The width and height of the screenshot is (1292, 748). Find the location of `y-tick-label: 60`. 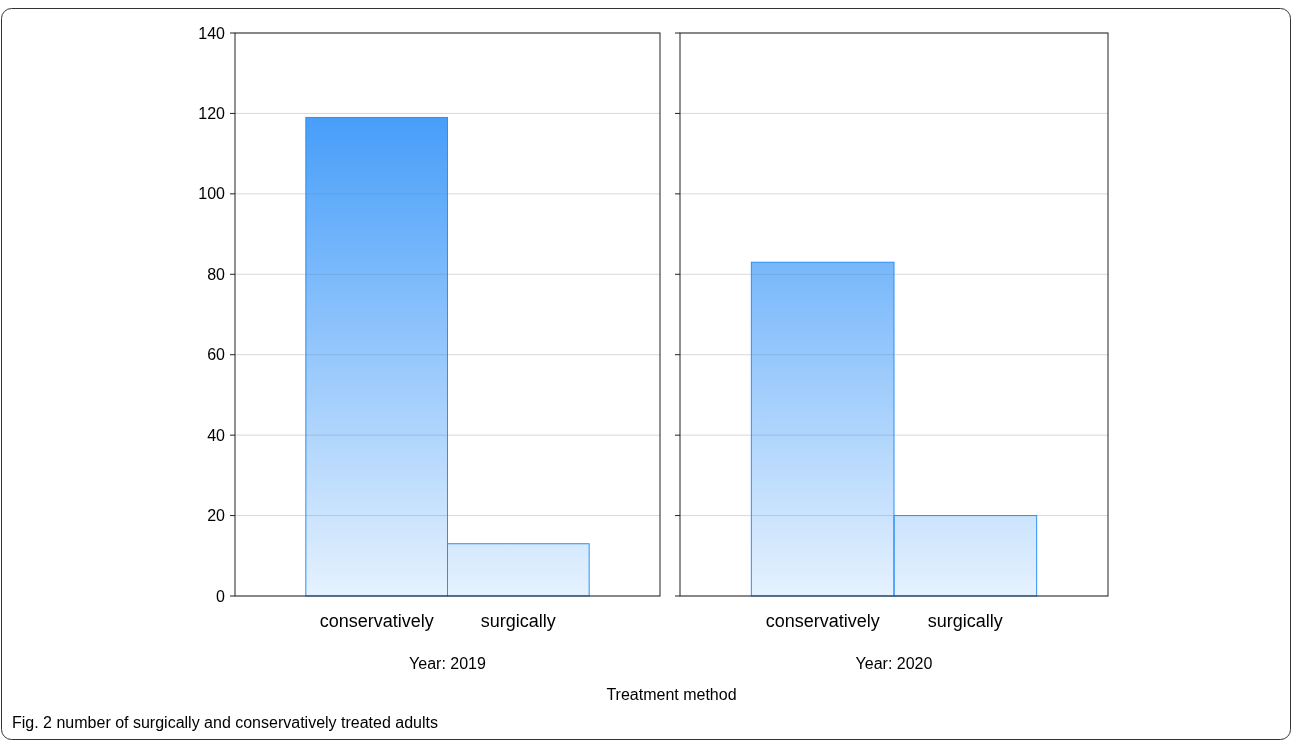

y-tick-label: 60 is located at coordinates (216, 355).